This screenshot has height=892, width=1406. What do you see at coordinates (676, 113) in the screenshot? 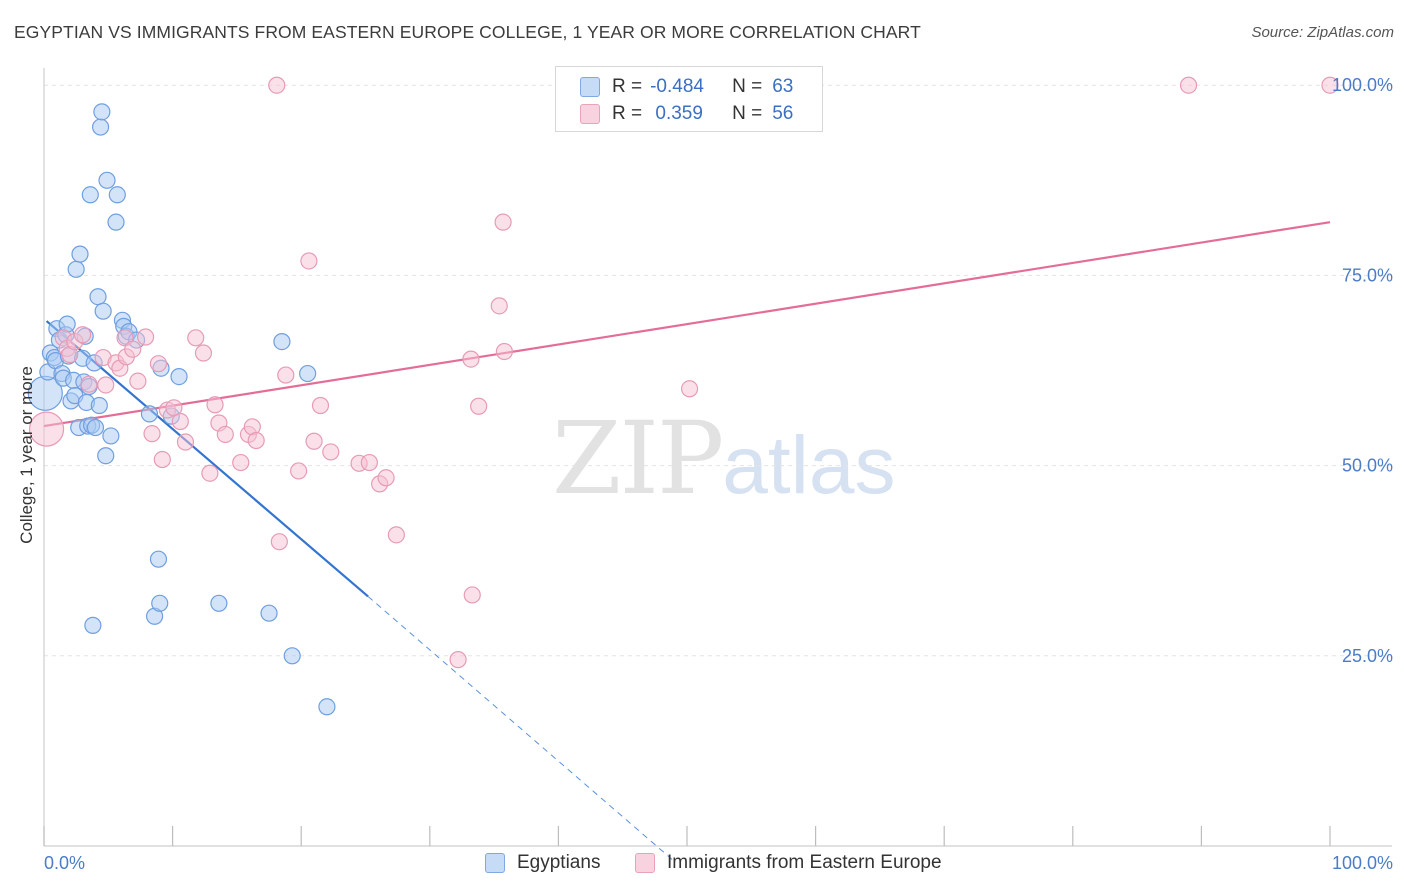
I see `legend-r-value: 0.359` at bounding box center [676, 113].